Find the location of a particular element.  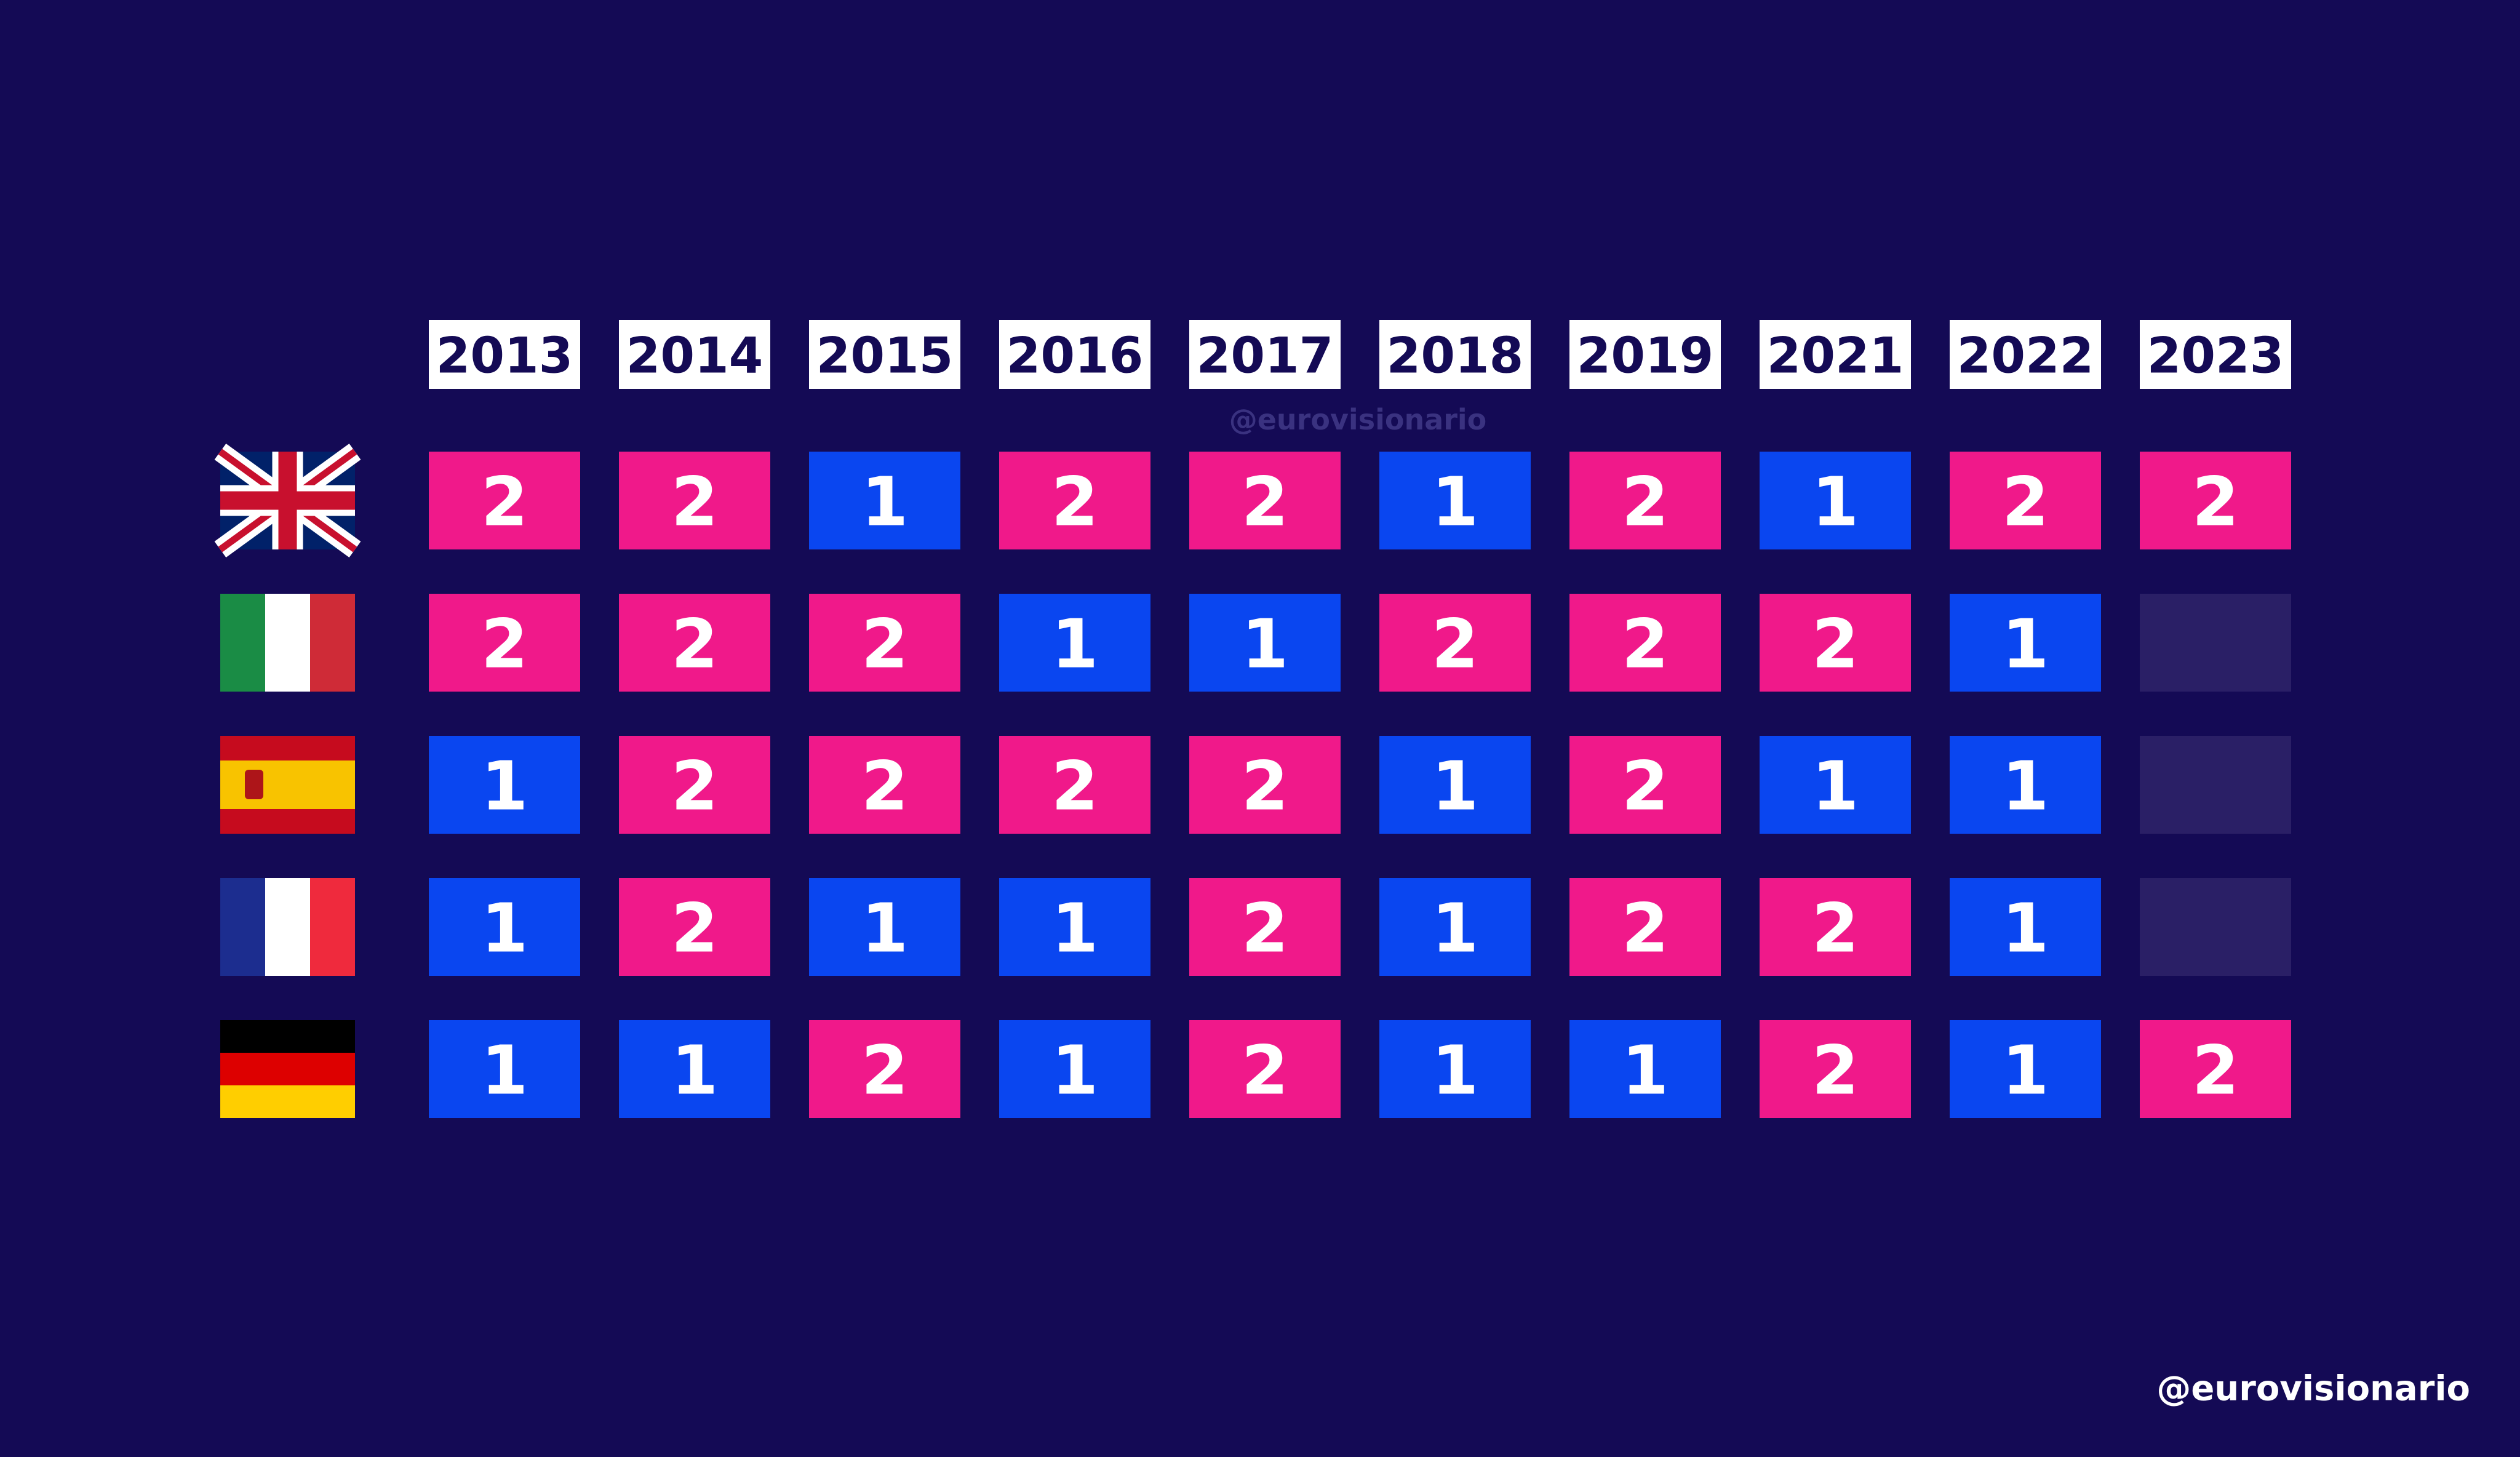

watermark: @eurovisionario is located at coordinates (1358, 420).